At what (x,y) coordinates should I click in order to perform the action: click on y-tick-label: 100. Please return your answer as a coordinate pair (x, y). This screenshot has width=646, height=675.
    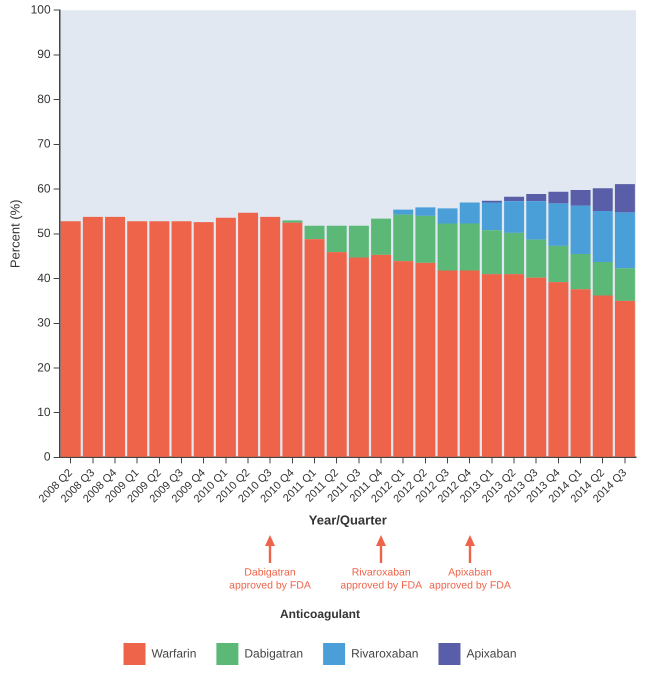
    Looking at the image, I should click on (40, 9).